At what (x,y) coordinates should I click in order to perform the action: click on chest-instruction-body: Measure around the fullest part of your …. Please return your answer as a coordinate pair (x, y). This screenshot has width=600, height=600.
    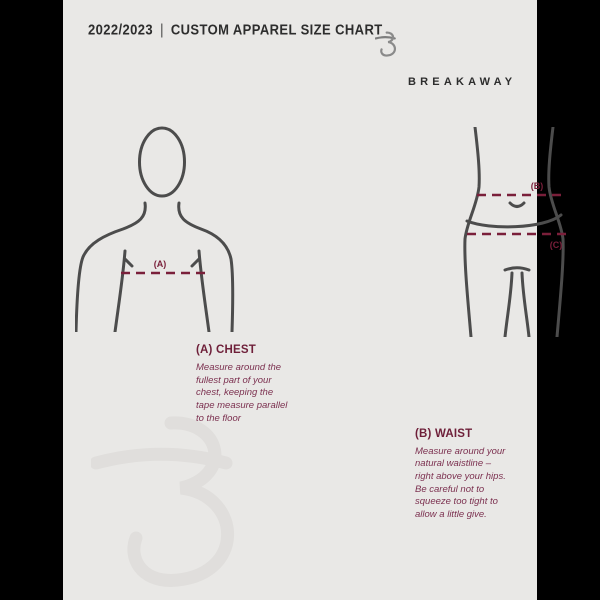
    Looking at the image, I should click on (242, 393).